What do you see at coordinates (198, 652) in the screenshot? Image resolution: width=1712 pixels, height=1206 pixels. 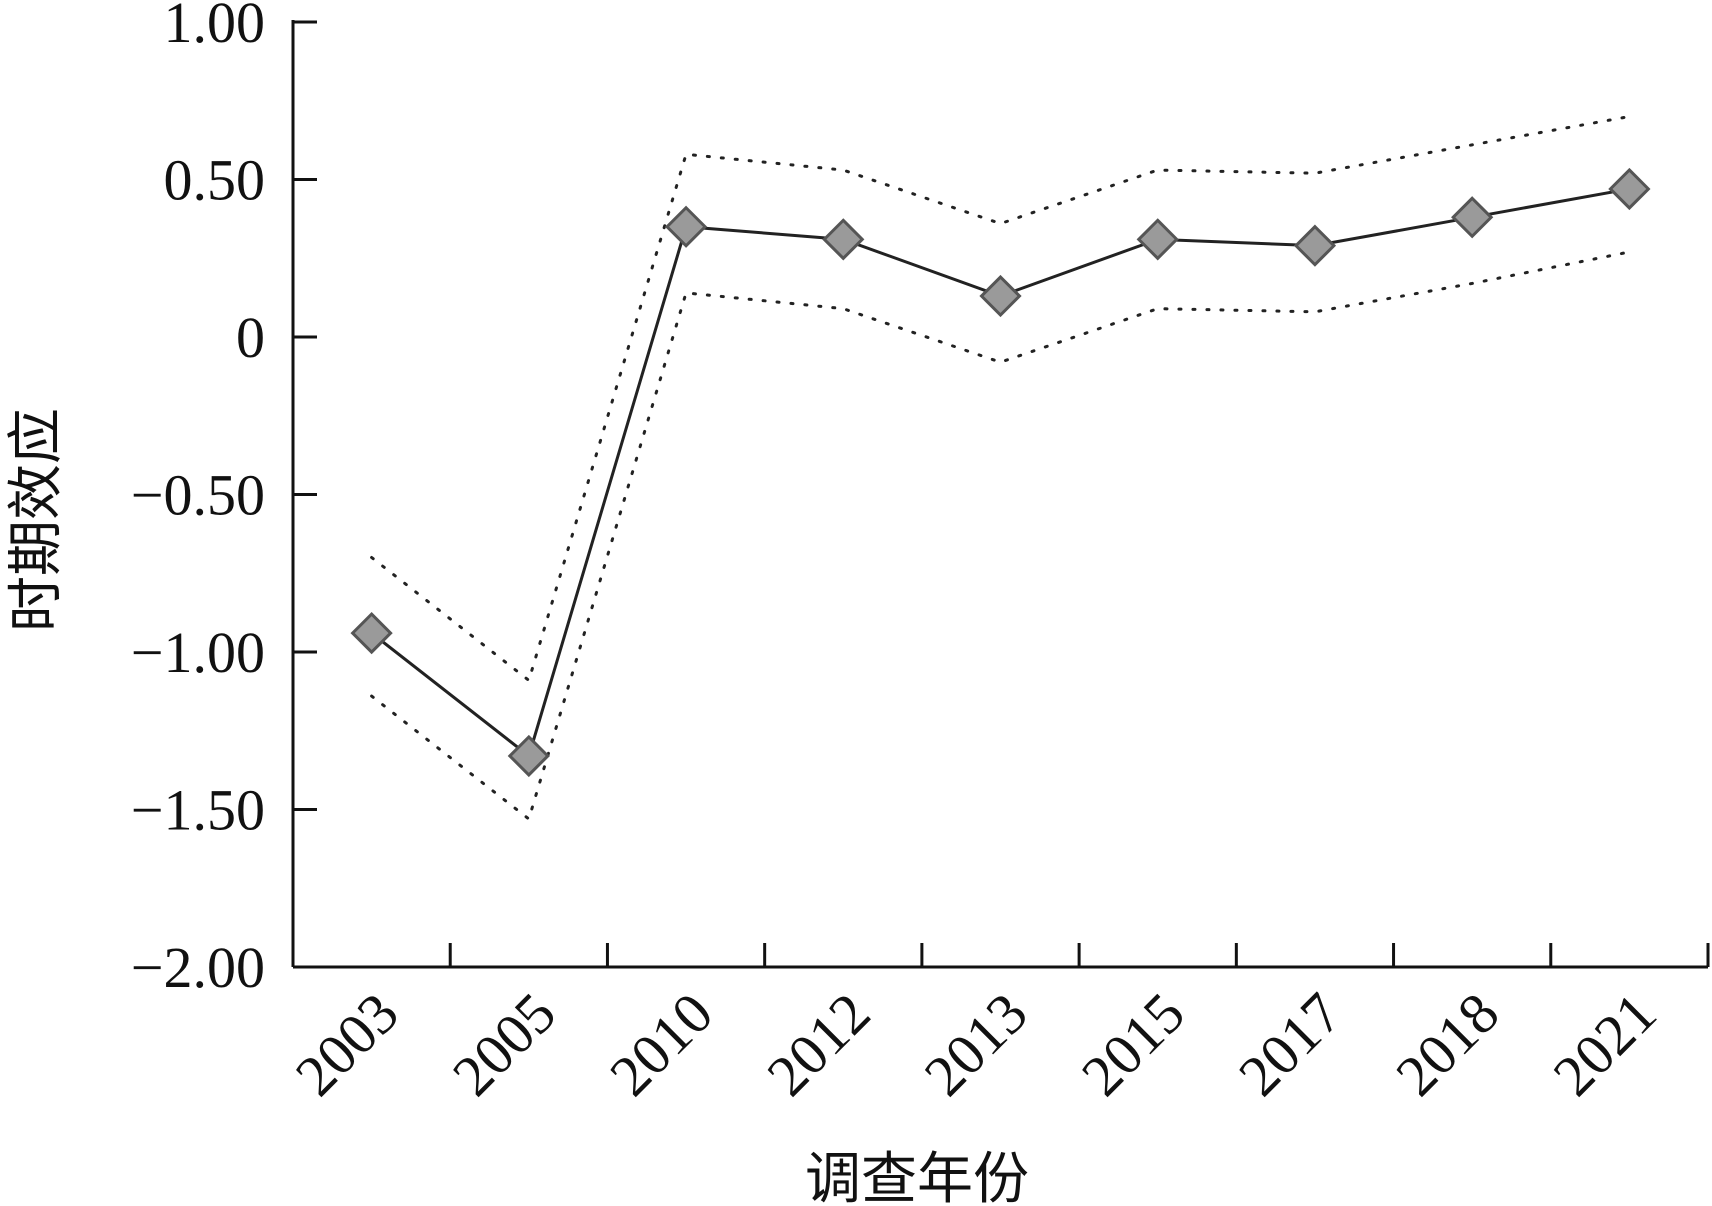 I see `y-tick-label: −1.00` at bounding box center [198, 652].